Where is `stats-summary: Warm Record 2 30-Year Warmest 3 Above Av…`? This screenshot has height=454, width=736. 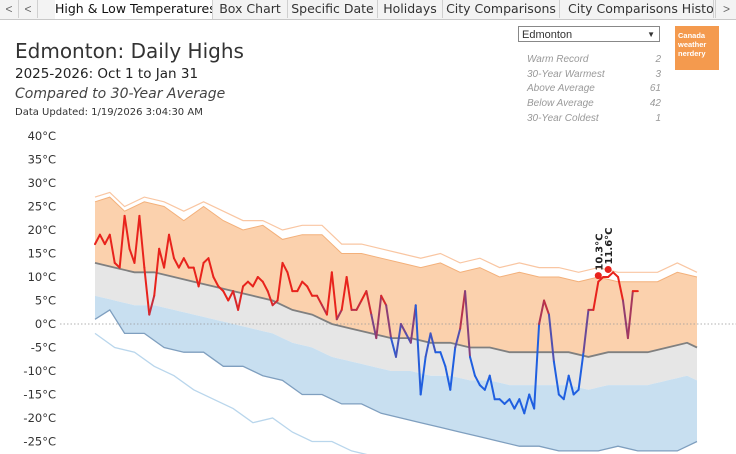
stats-summary: Warm Record 2 30-Year Warmest 3 Above Av… is located at coordinates (594, 89).